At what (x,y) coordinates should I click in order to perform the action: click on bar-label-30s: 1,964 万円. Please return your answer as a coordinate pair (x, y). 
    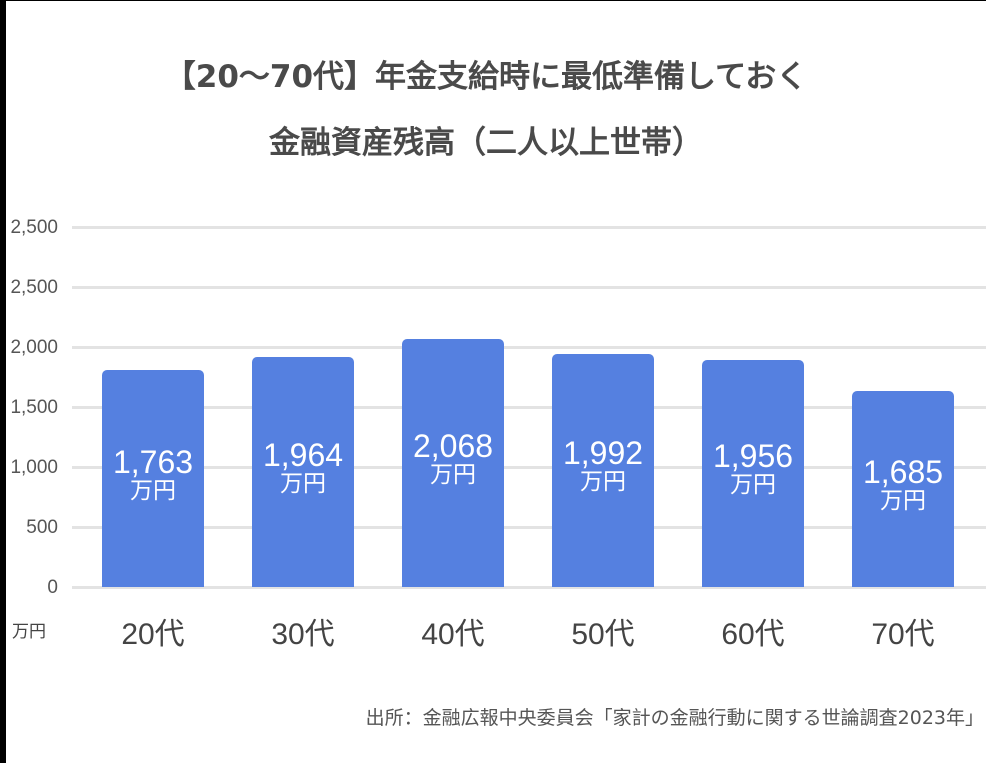
    Looking at the image, I should click on (303, 467).